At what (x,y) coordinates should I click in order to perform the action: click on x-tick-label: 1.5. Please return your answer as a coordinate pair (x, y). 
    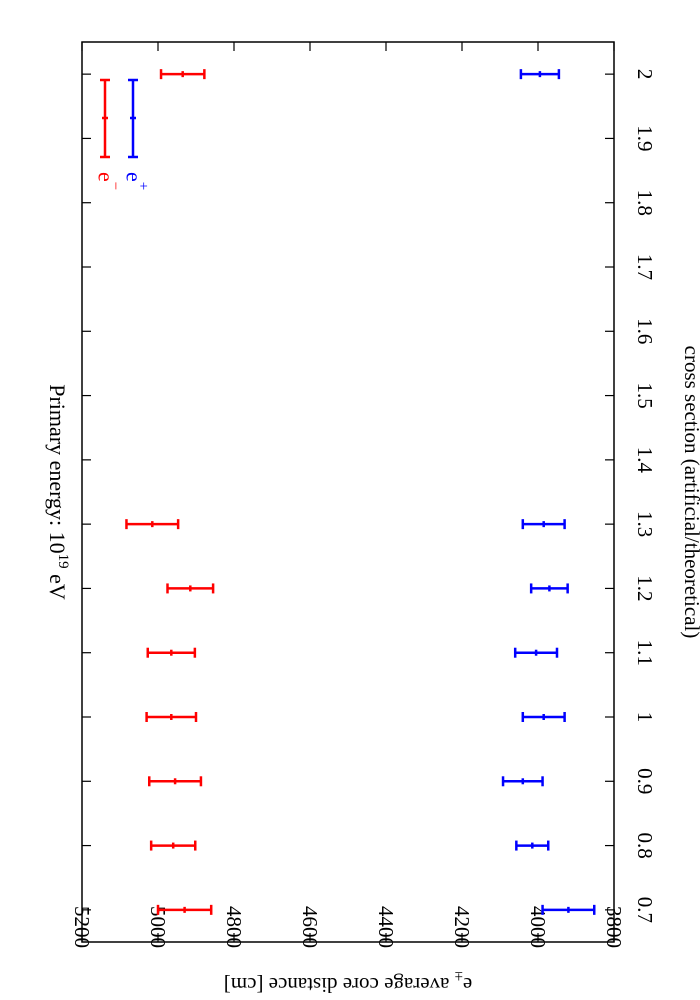
    Looking at the image, I should click on (645, 395).